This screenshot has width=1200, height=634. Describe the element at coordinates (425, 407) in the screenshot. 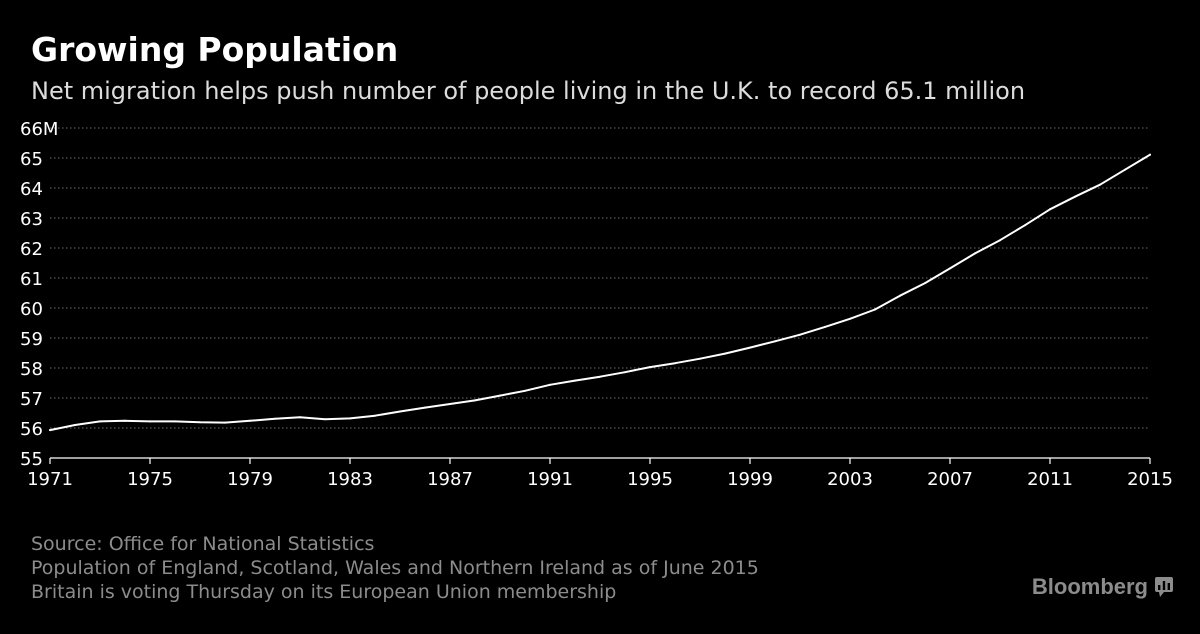

I see `data-point-1986` at that location.